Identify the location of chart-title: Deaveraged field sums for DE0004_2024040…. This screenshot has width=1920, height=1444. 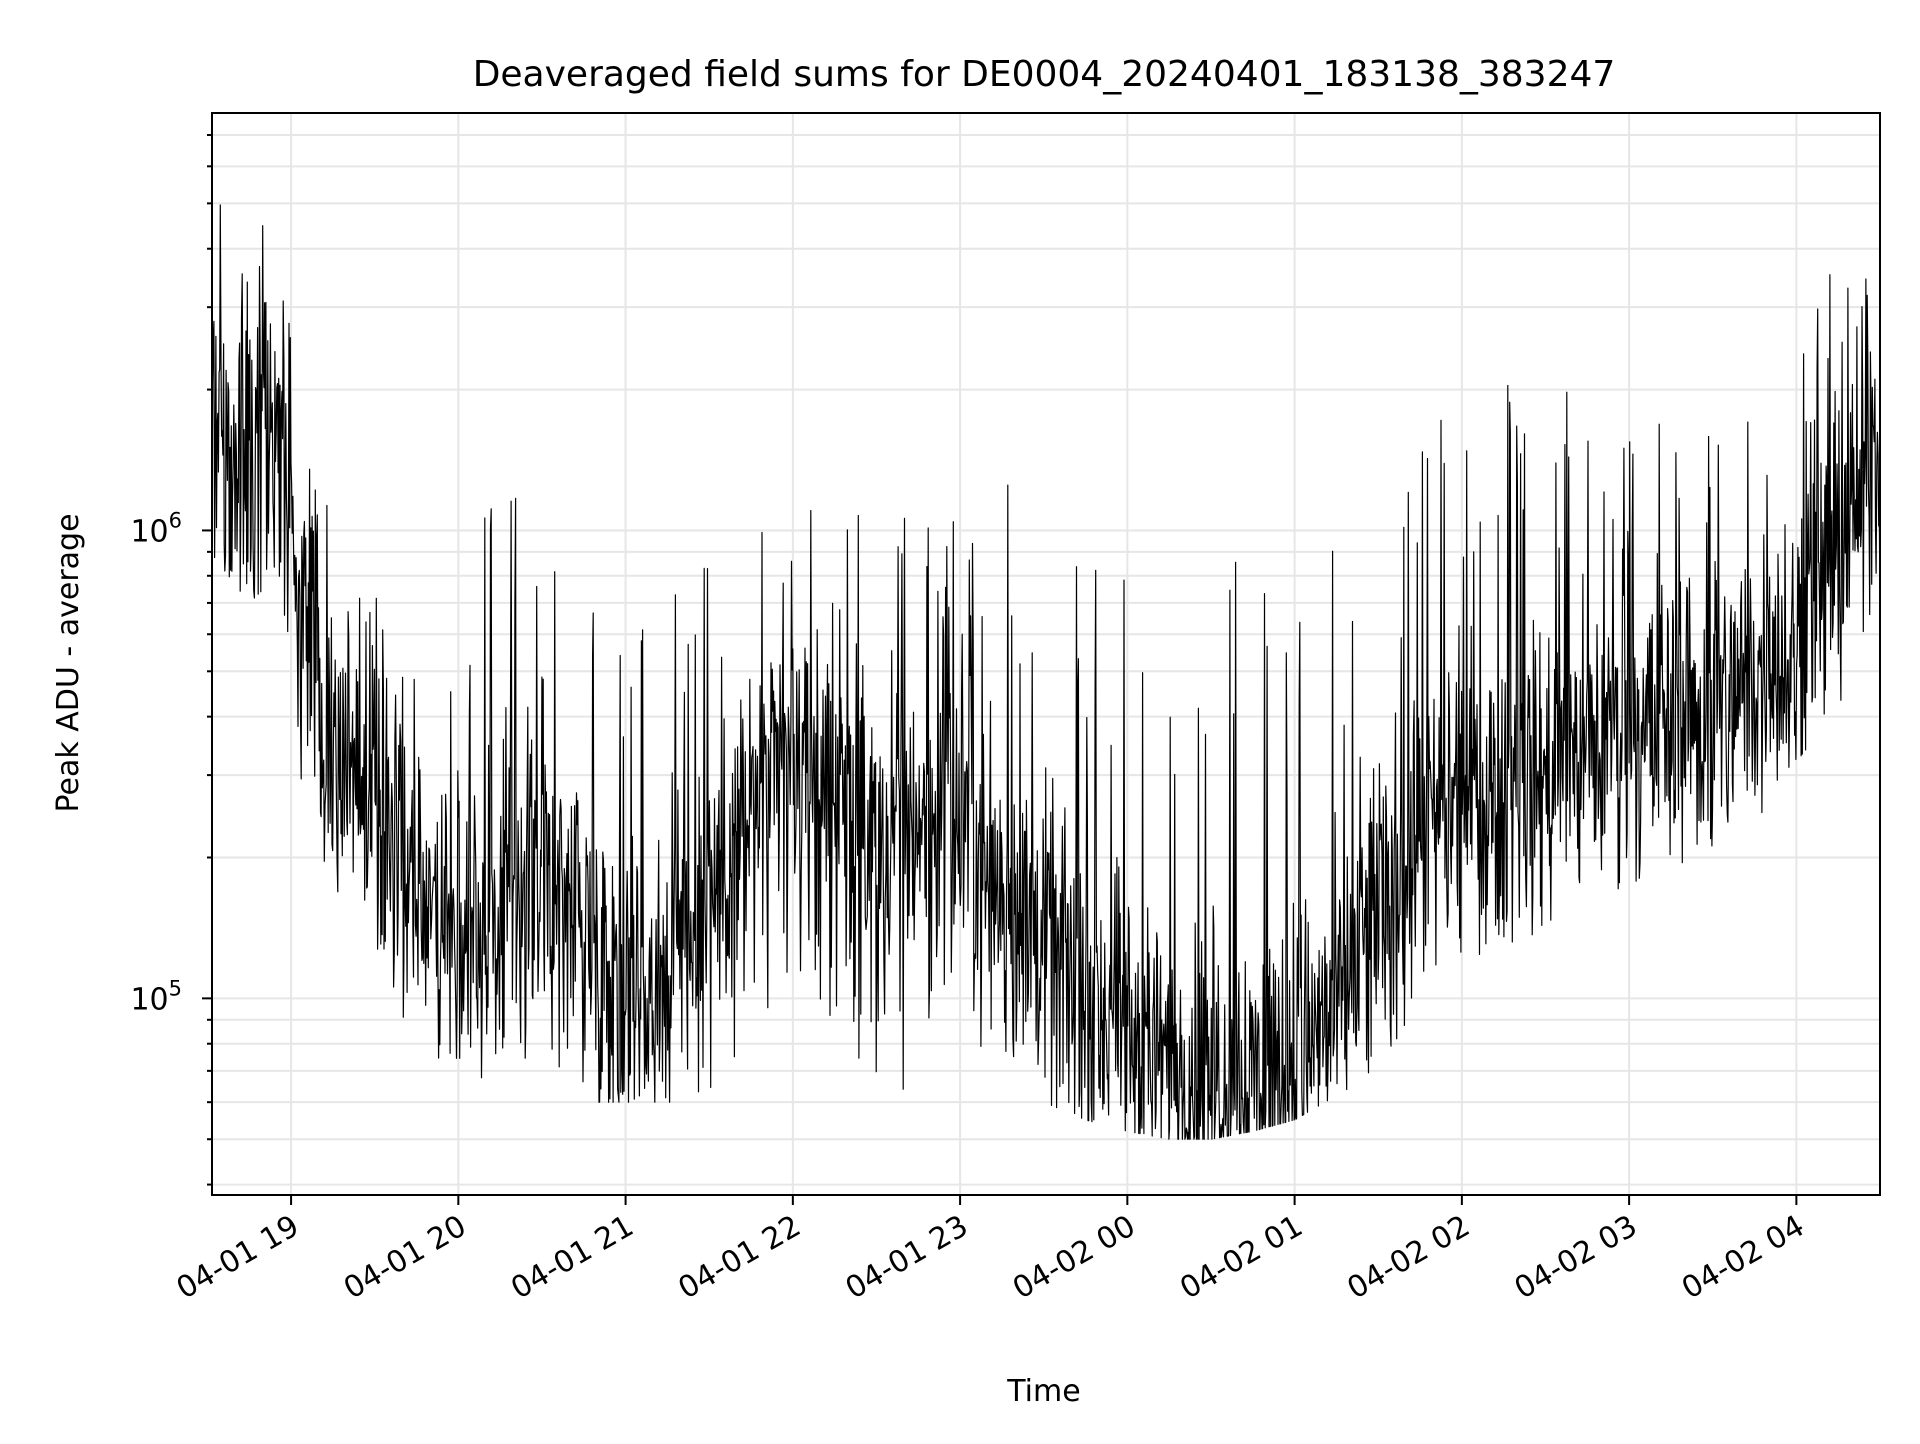
(1044, 74).